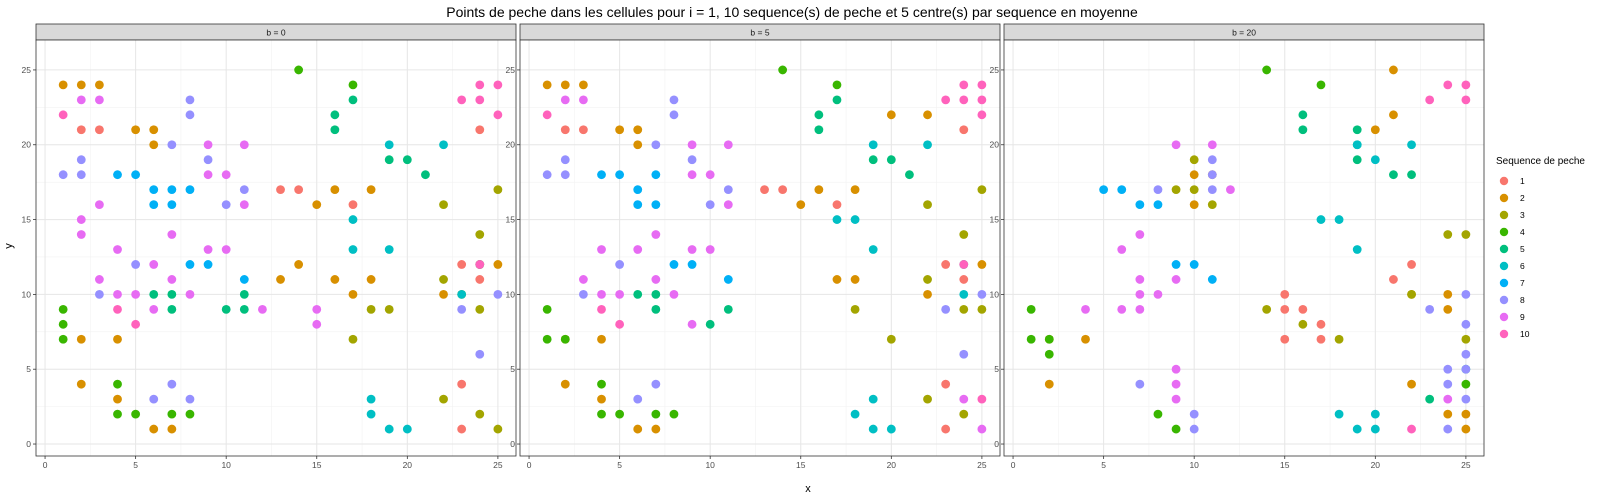 This screenshot has width=1600, height=500. Describe the element at coordinates (511, 294) in the screenshot. I see `y-tick-label: 10` at that location.